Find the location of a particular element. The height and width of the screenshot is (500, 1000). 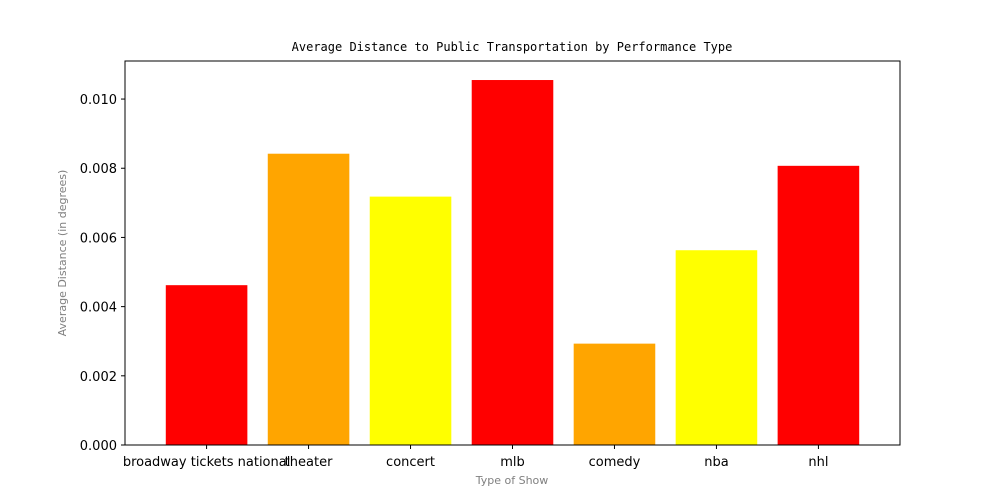

bar-nhl is located at coordinates (818, 305).